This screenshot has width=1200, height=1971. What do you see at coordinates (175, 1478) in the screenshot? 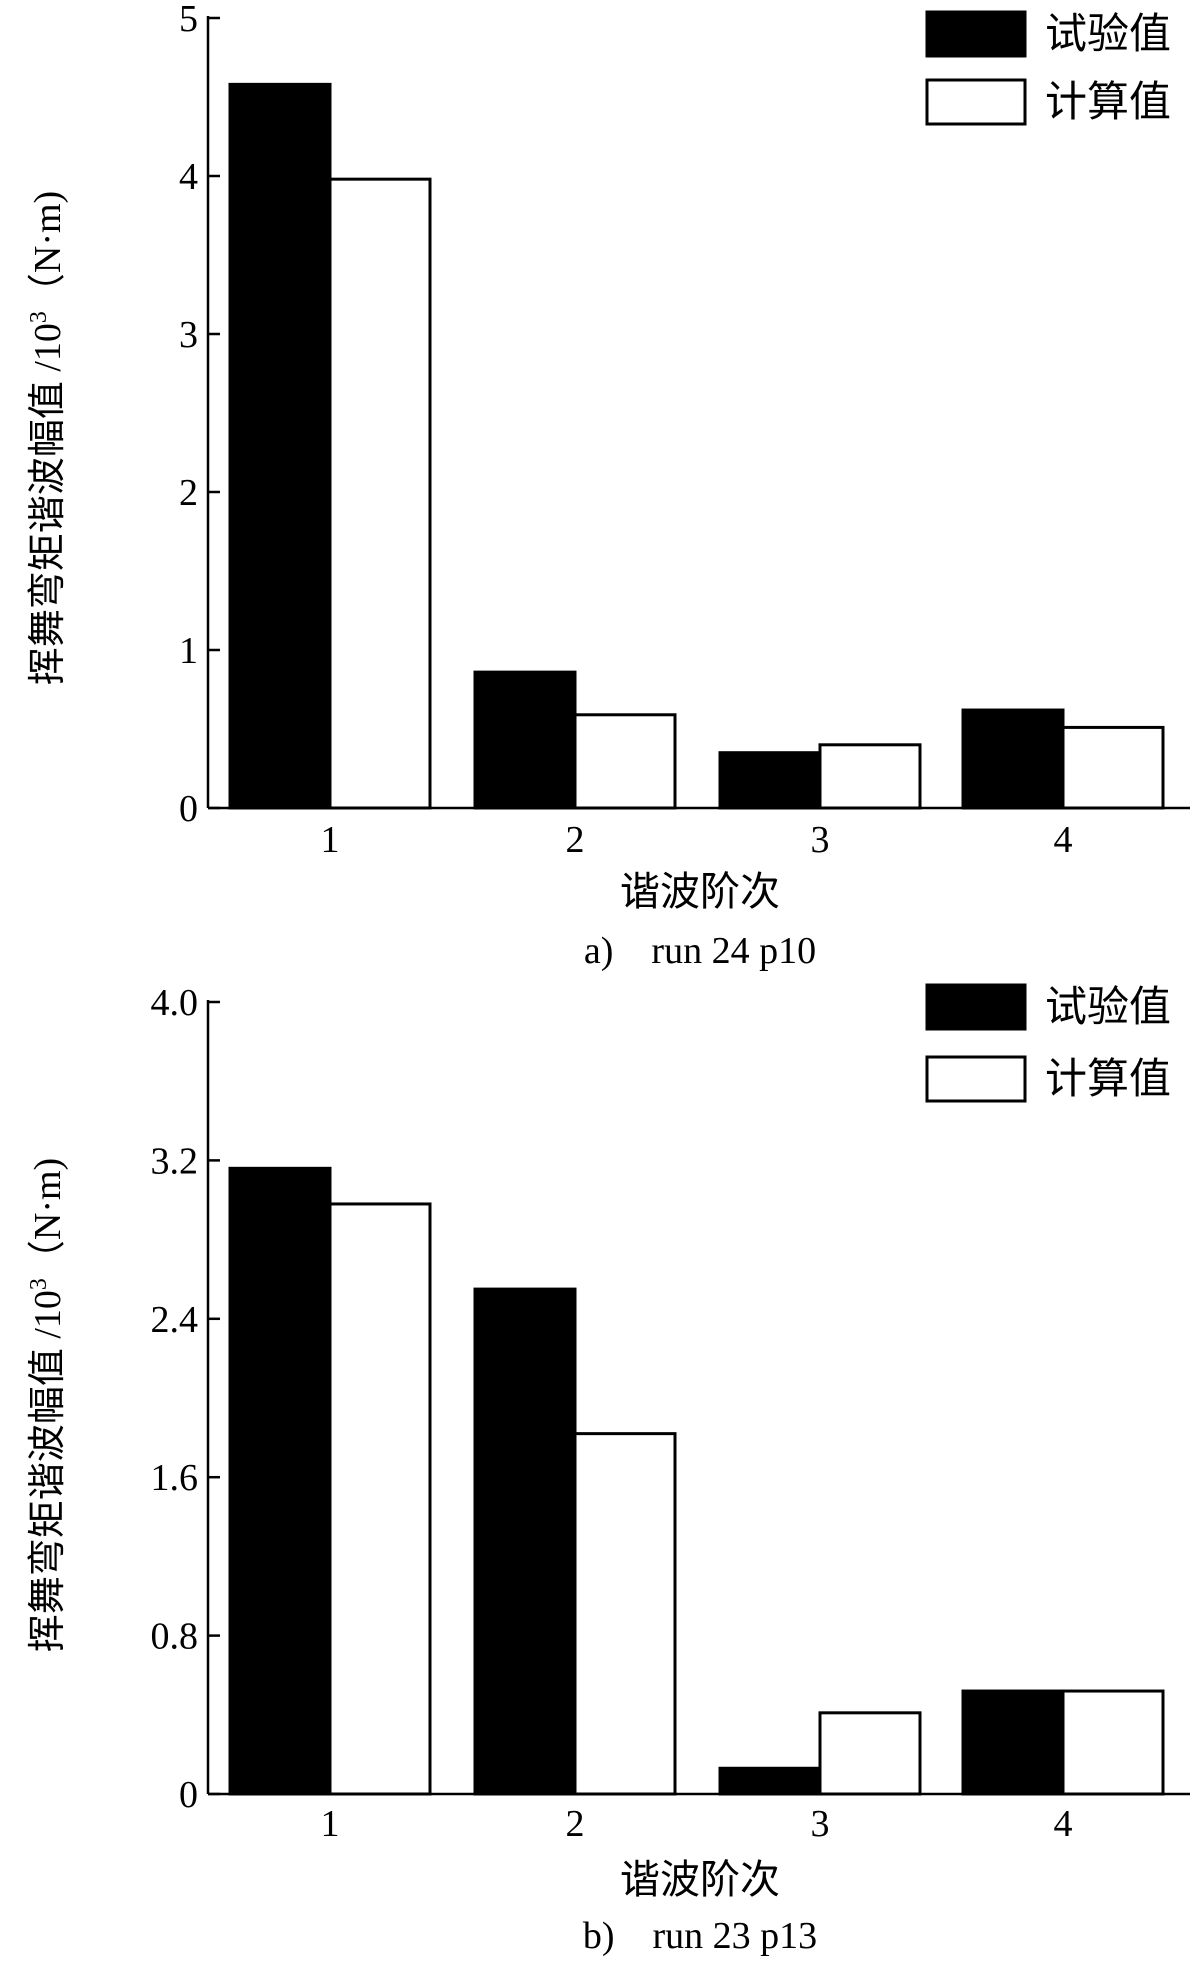
I see `y-tick-label: 1.6` at bounding box center [175, 1478].